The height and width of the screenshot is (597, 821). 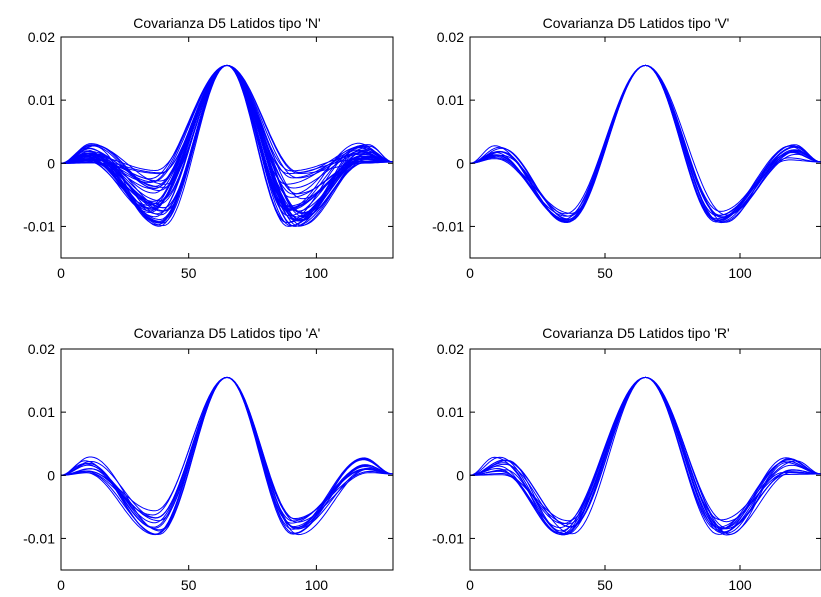 I want to click on subplot-title: Covarianza D5 Latidos tipo 'N', so click(x=226, y=23).